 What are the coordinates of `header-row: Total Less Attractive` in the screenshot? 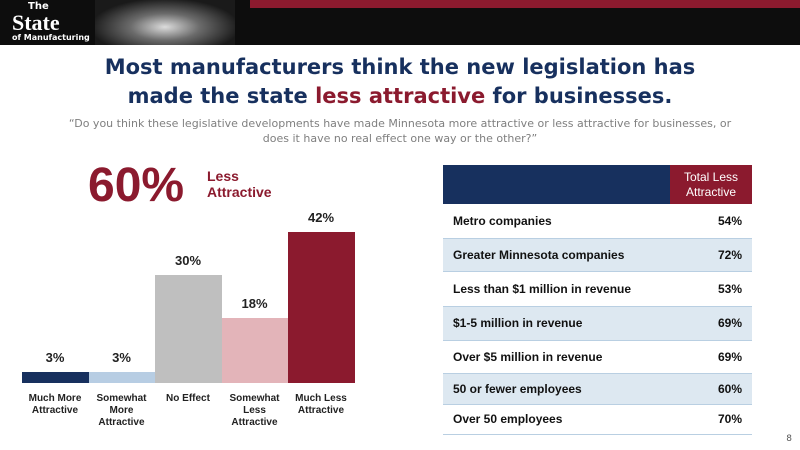 It's located at (597, 184).